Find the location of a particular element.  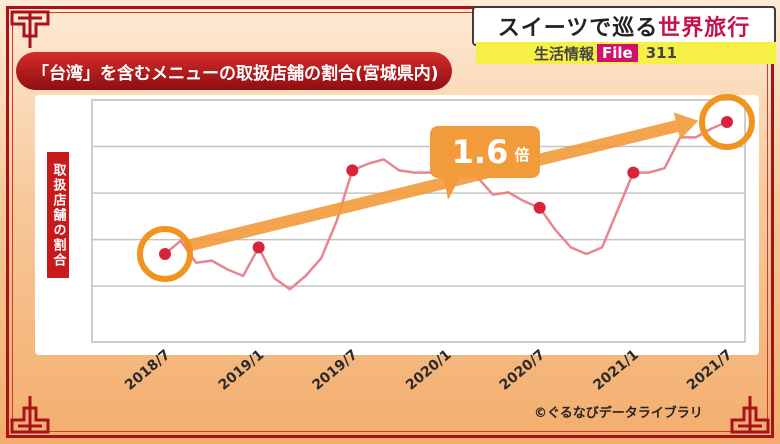

file-number: 311 is located at coordinates (661, 53).